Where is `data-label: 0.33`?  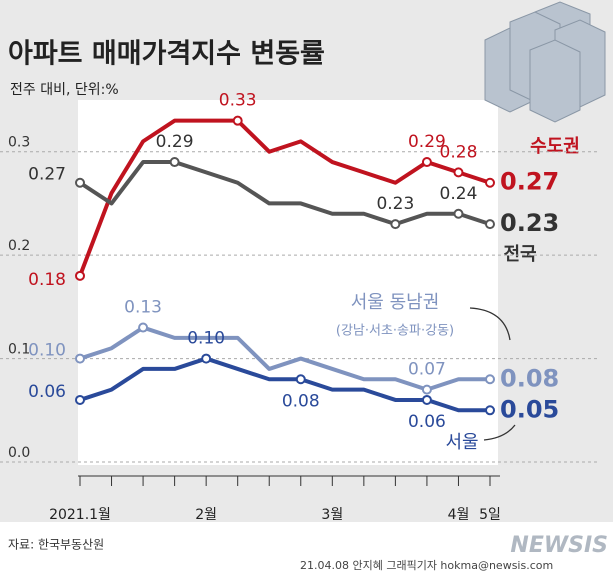
data-label: 0.33 is located at coordinates (238, 101).